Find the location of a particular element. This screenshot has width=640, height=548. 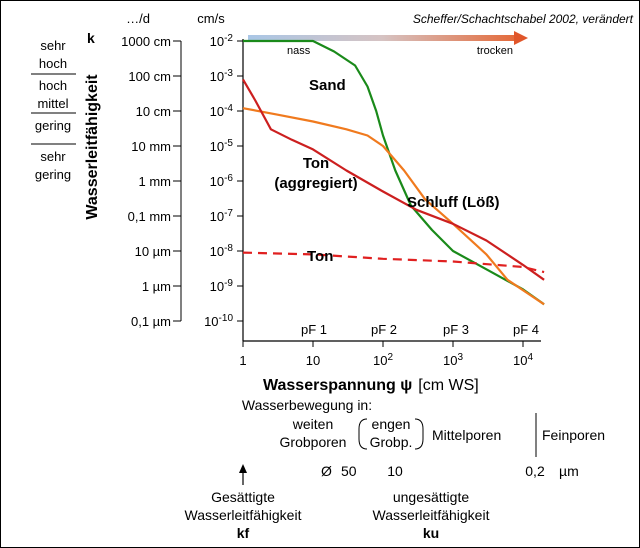

k-column-header: …/d is located at coordinates (138, 18).